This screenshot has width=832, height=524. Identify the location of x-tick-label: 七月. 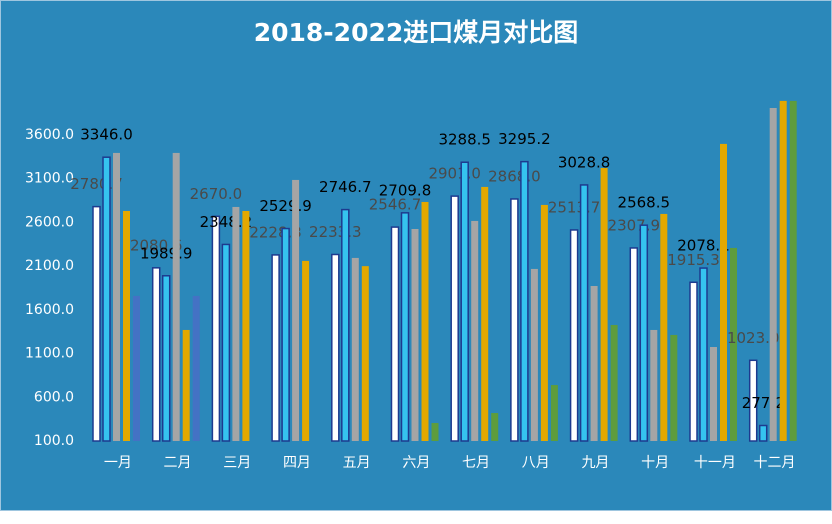
(476, 463).